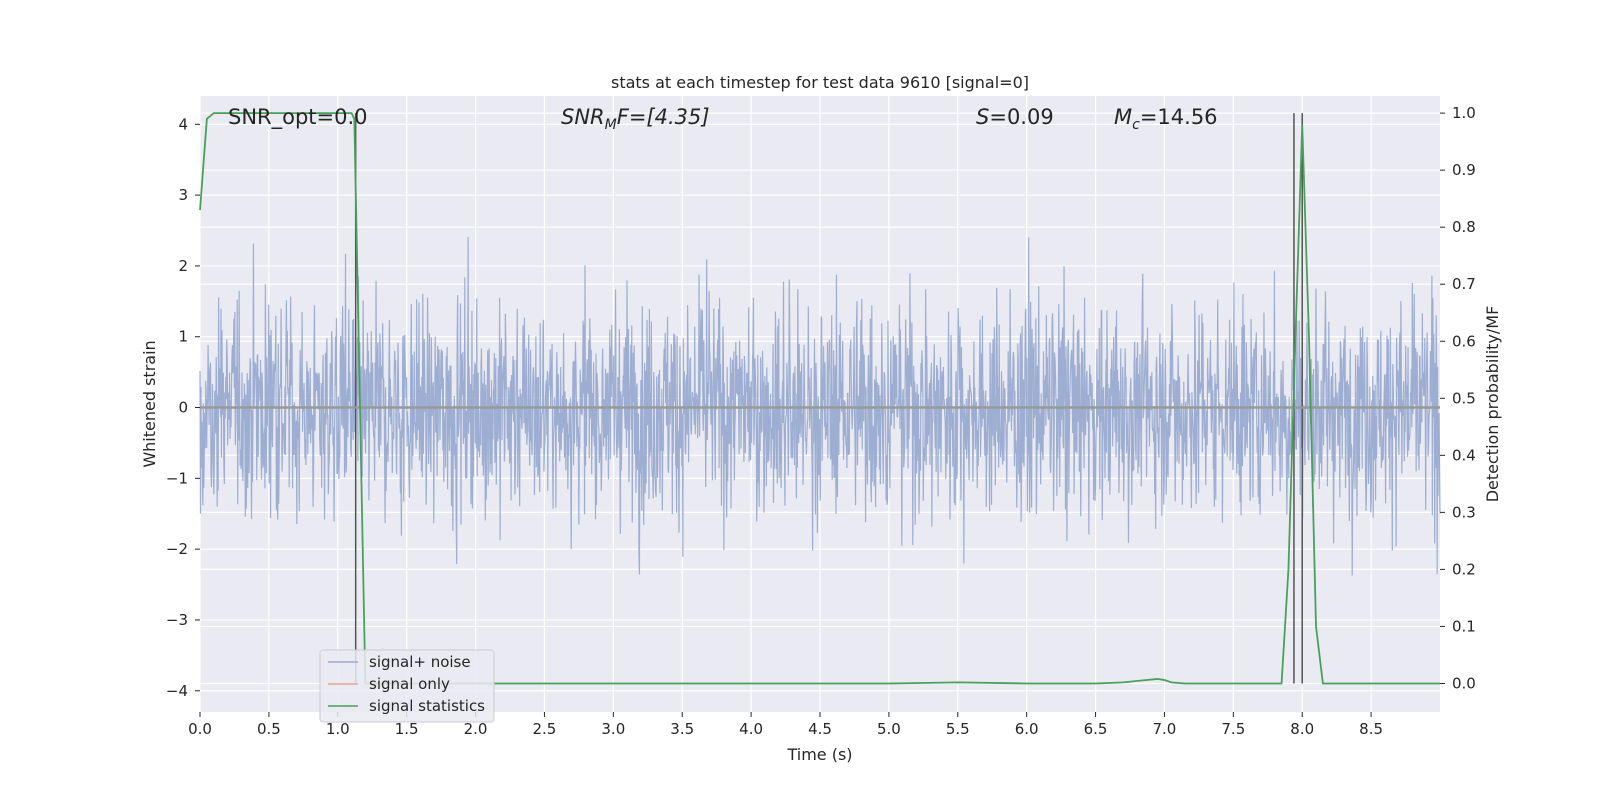 The width and height of the screenshot is (1600, 800). I want to click on x-tick-label: 8.0, so click(1302, 729).